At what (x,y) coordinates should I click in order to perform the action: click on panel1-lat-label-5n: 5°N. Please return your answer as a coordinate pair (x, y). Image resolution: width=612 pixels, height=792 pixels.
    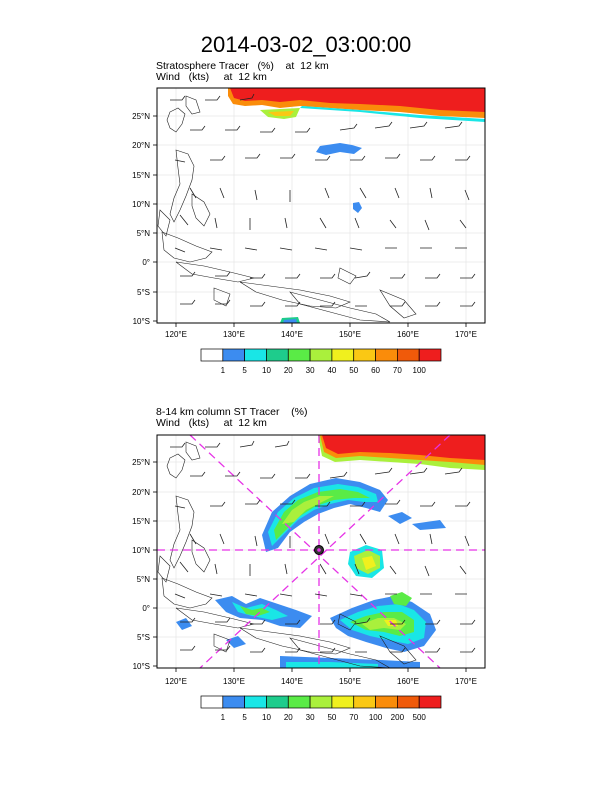
    Looking at the image, I should click on (144, 233).